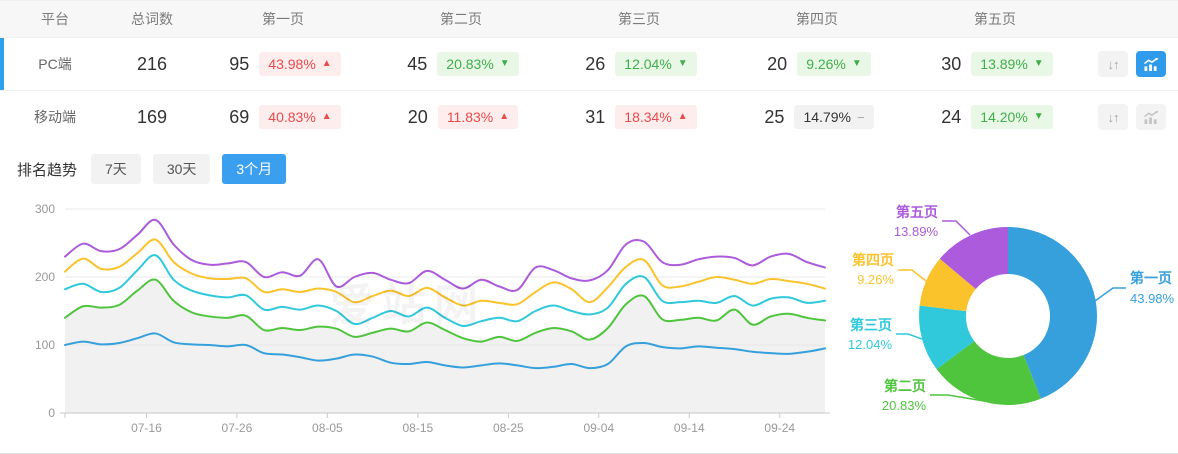 This screenshot has width=1178, height=454. Describe the element at coordinates (639, 19) in the screenshot. I see `header-page-3: 第三页` at that location.